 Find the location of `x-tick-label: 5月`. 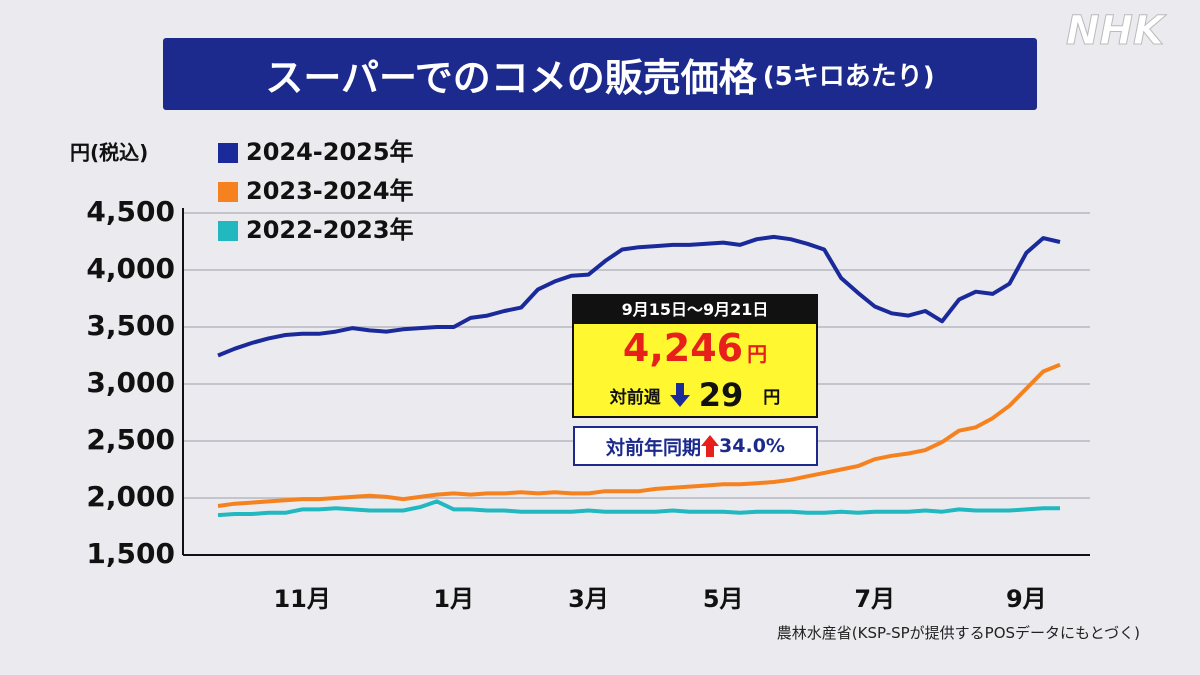

x-tick-label: 5月 is located at coordinates (723, 599).